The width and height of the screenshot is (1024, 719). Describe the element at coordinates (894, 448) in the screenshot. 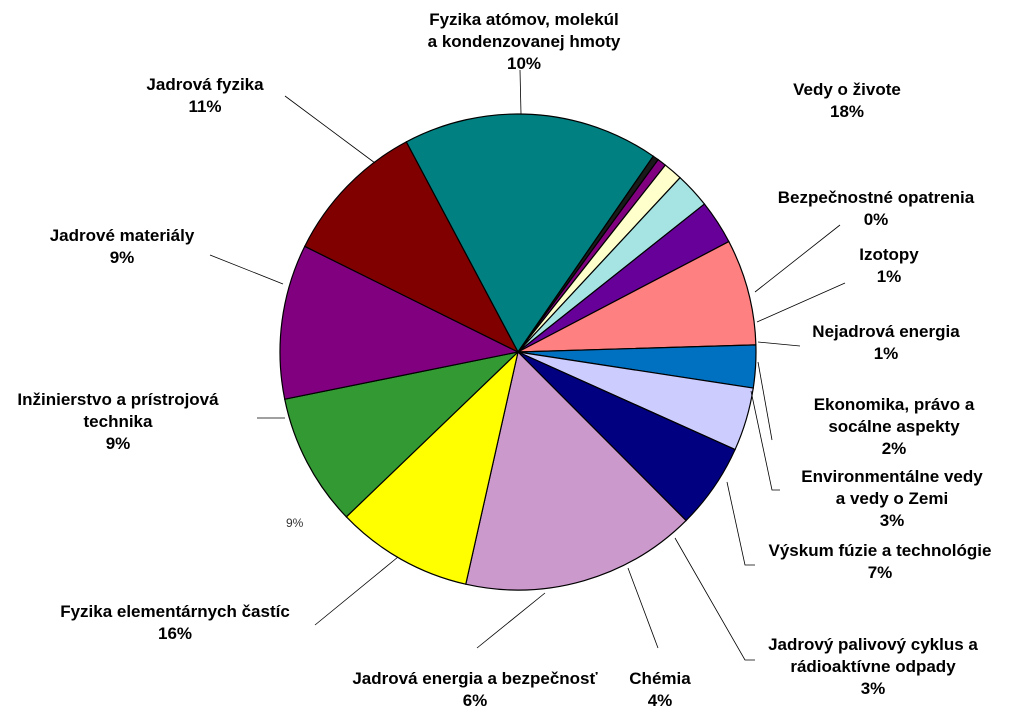

I see `slice-percent-label: 2%` at that location.